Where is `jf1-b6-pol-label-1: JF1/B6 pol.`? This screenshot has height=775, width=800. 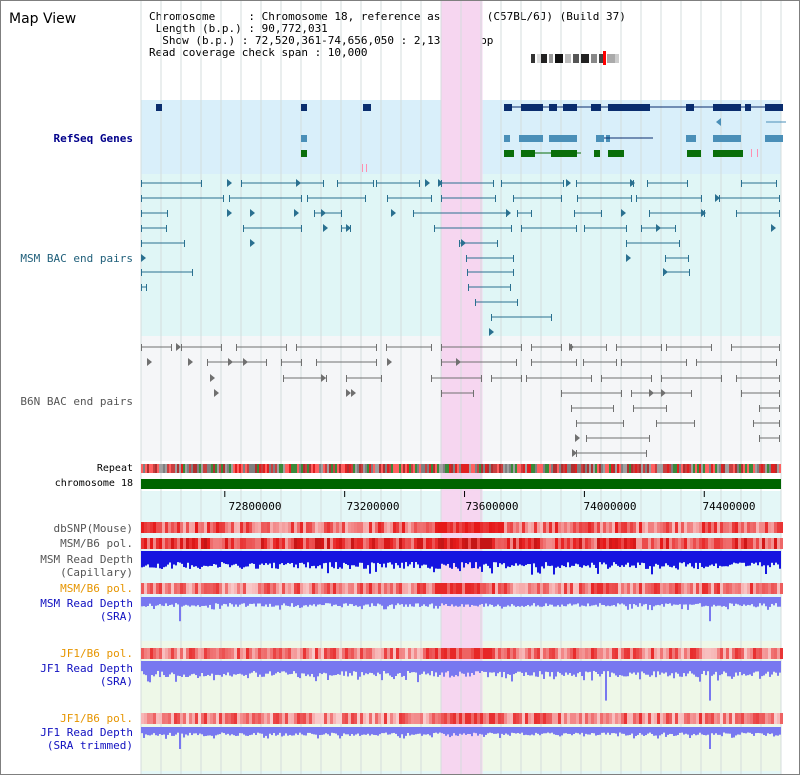 jf1-b6-pol-label-1: JF1/B6 pol. is located at coordinates (96, 653).